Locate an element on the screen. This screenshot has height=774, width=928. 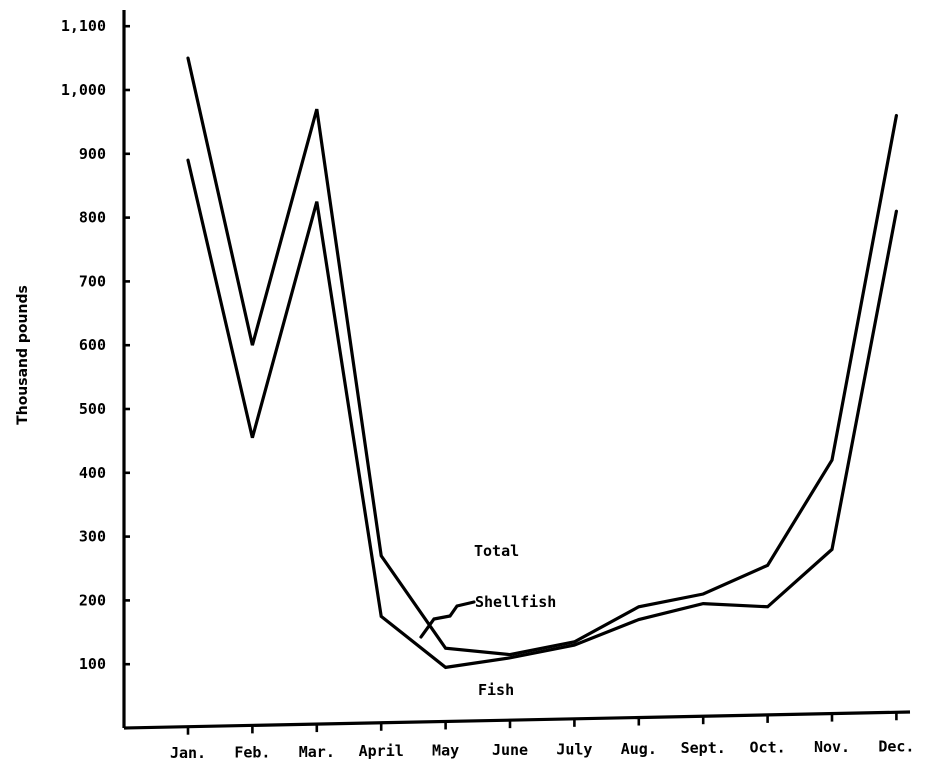
shellfish-pointer is located at coordinates (447, 619).